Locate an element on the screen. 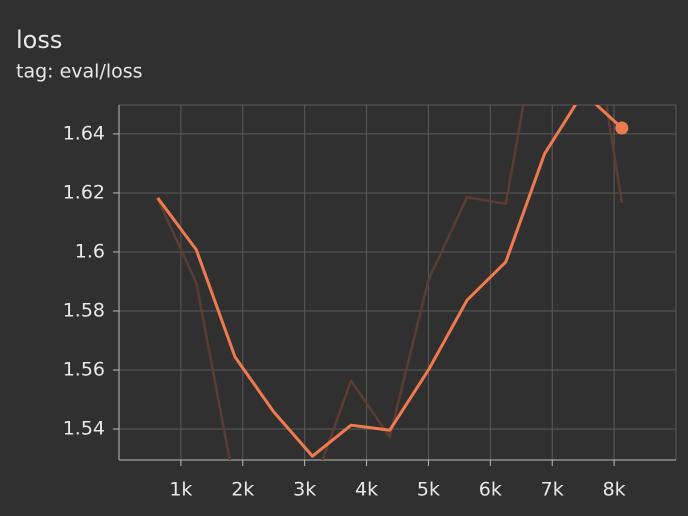 This screenshot has height=516, width=688. x-tick-label: 8k is located at coordinates (614, 490).